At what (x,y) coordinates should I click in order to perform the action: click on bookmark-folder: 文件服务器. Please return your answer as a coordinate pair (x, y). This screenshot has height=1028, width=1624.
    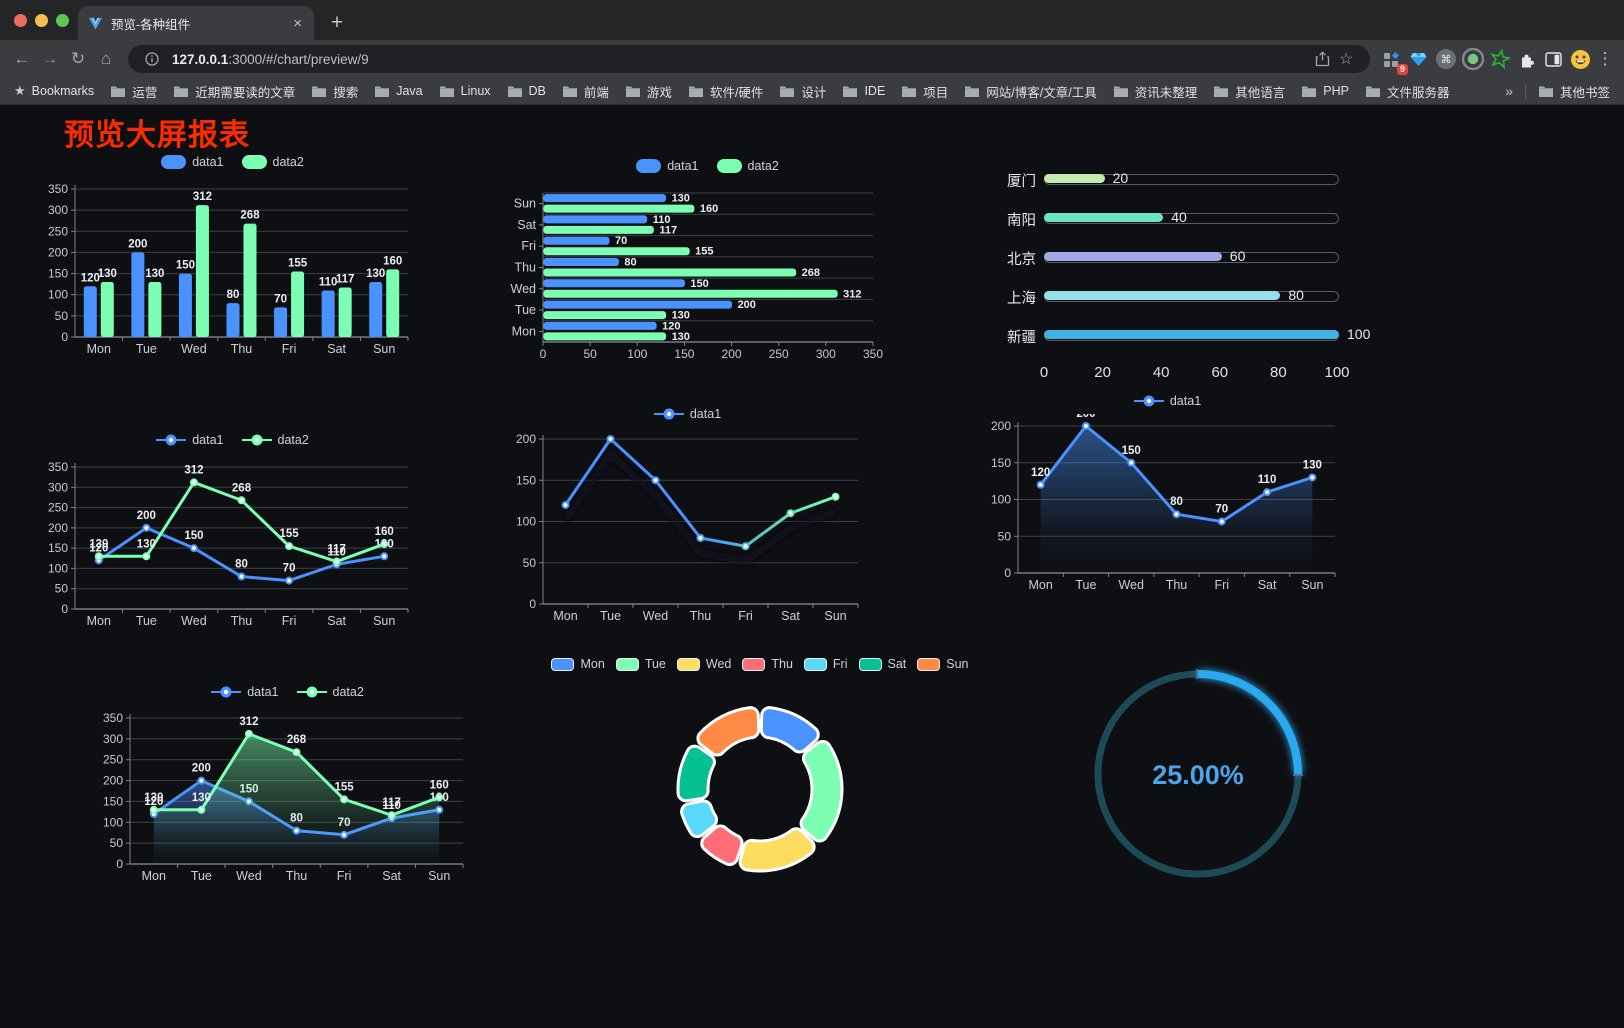
    Looking at the image, I should click on (1407, 91).